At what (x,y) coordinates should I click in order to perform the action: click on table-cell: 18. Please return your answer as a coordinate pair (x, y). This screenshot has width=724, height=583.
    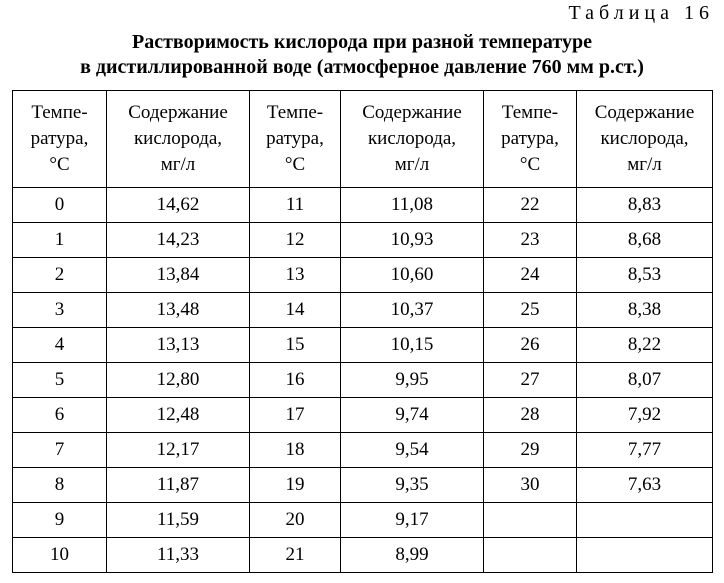
    Looking at the image, I should click on (295, 450).